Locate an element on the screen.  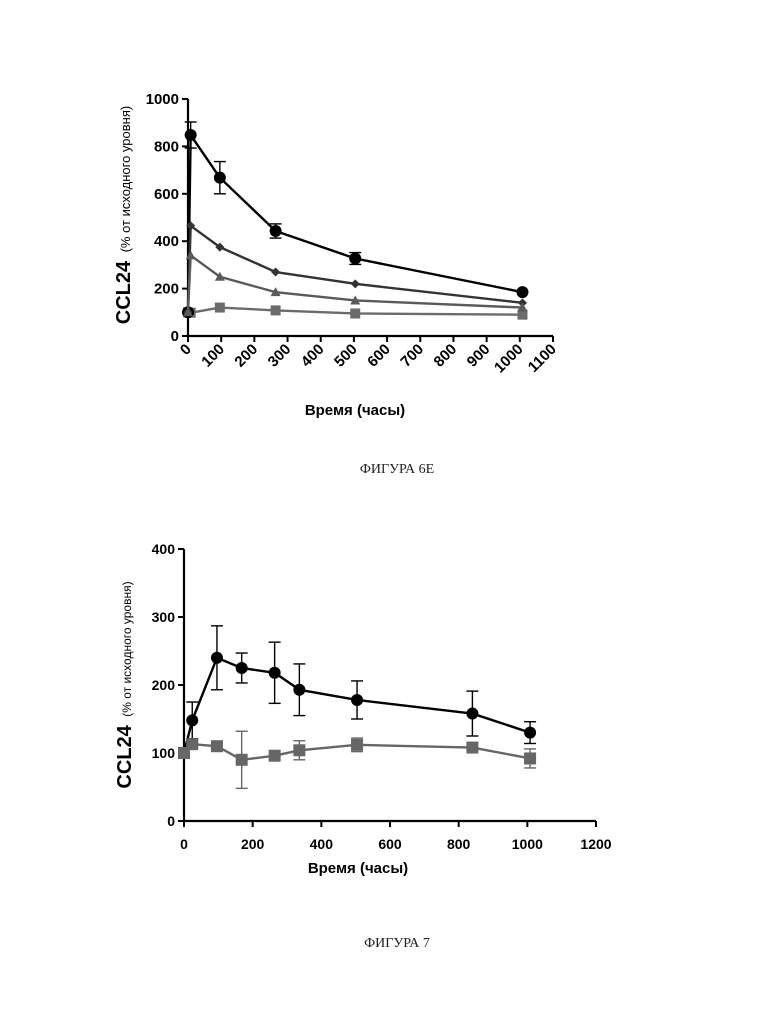
chart2-ylabel: CCL24 (% от исходного уровня) is located at coordinates (125, 684).